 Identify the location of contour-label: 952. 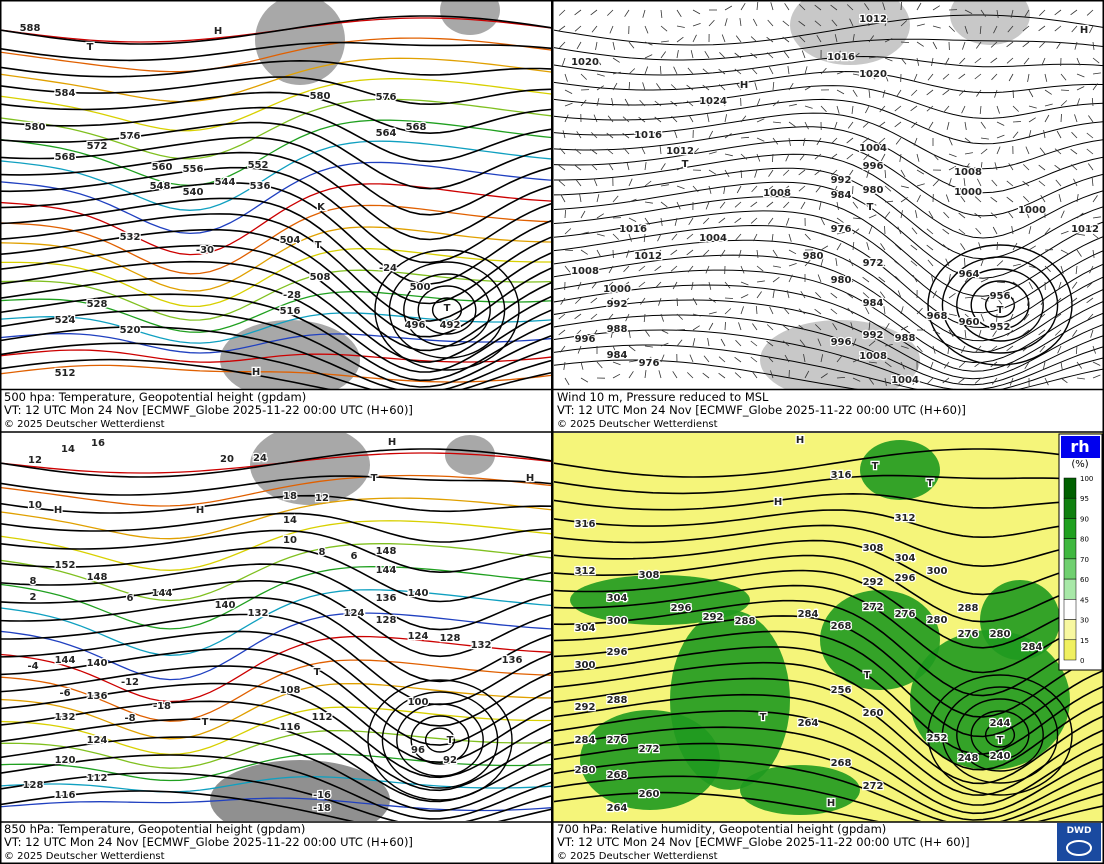
(1000, 327).